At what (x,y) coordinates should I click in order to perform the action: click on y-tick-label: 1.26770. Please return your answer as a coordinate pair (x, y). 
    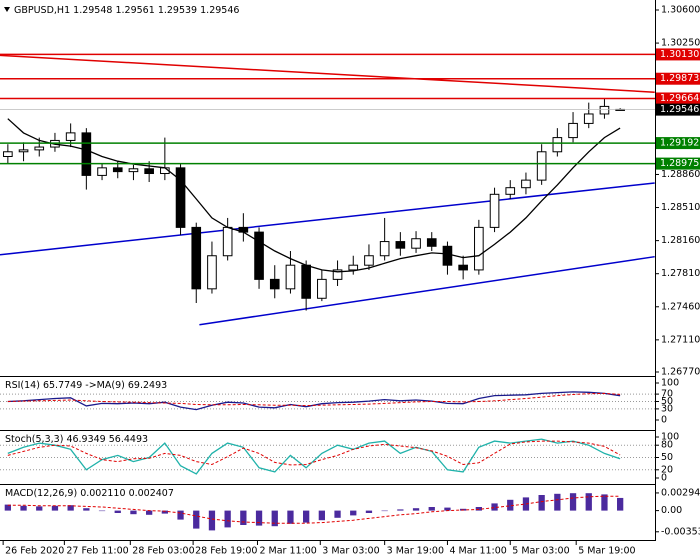
    Looking at the image, I should click on (680, 372).